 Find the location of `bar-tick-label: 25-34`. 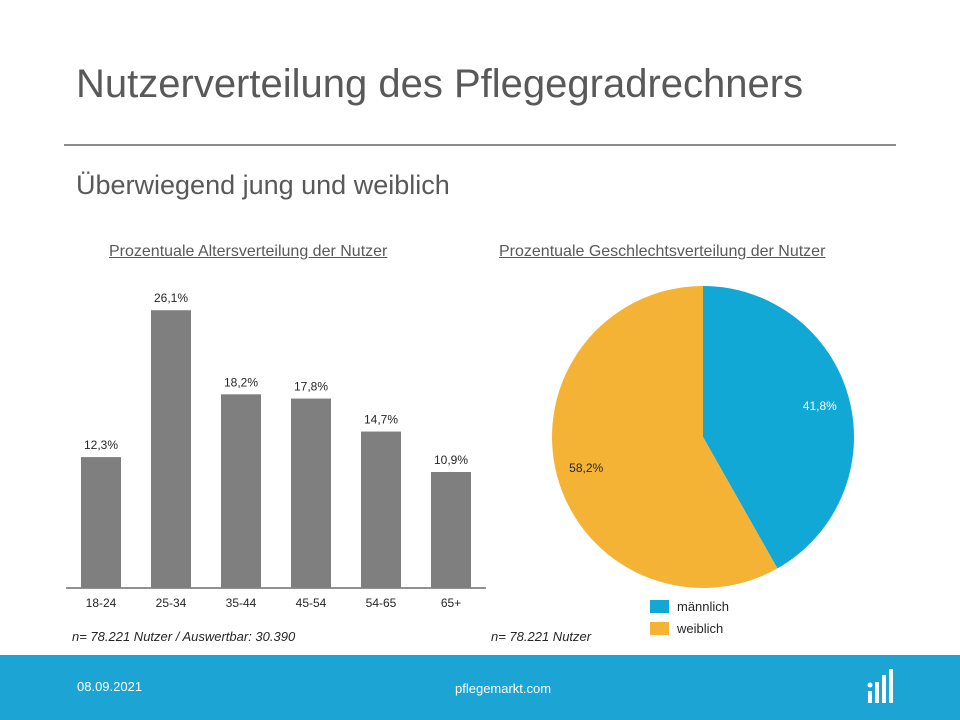

bar-tick-label: 25-34 is located at coordinates (171, 603).